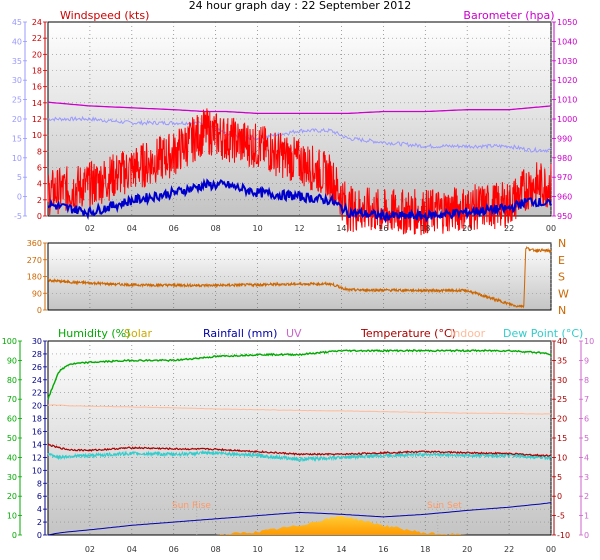 This screenshot has height=560, width=600. What do you see at coordinates (586, 360) in the screenshot?
I see `axis-uv-label: 9` at bounding box center [586, 360].